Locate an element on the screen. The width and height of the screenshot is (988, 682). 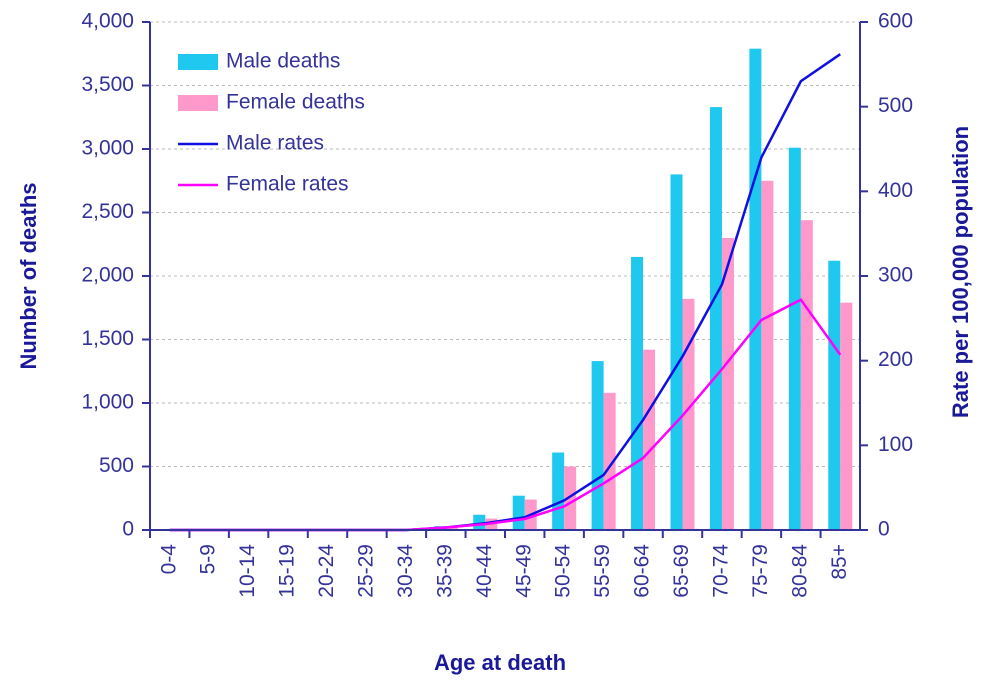
y-tick-label: 1,000 is located at coordinates (107, 402).